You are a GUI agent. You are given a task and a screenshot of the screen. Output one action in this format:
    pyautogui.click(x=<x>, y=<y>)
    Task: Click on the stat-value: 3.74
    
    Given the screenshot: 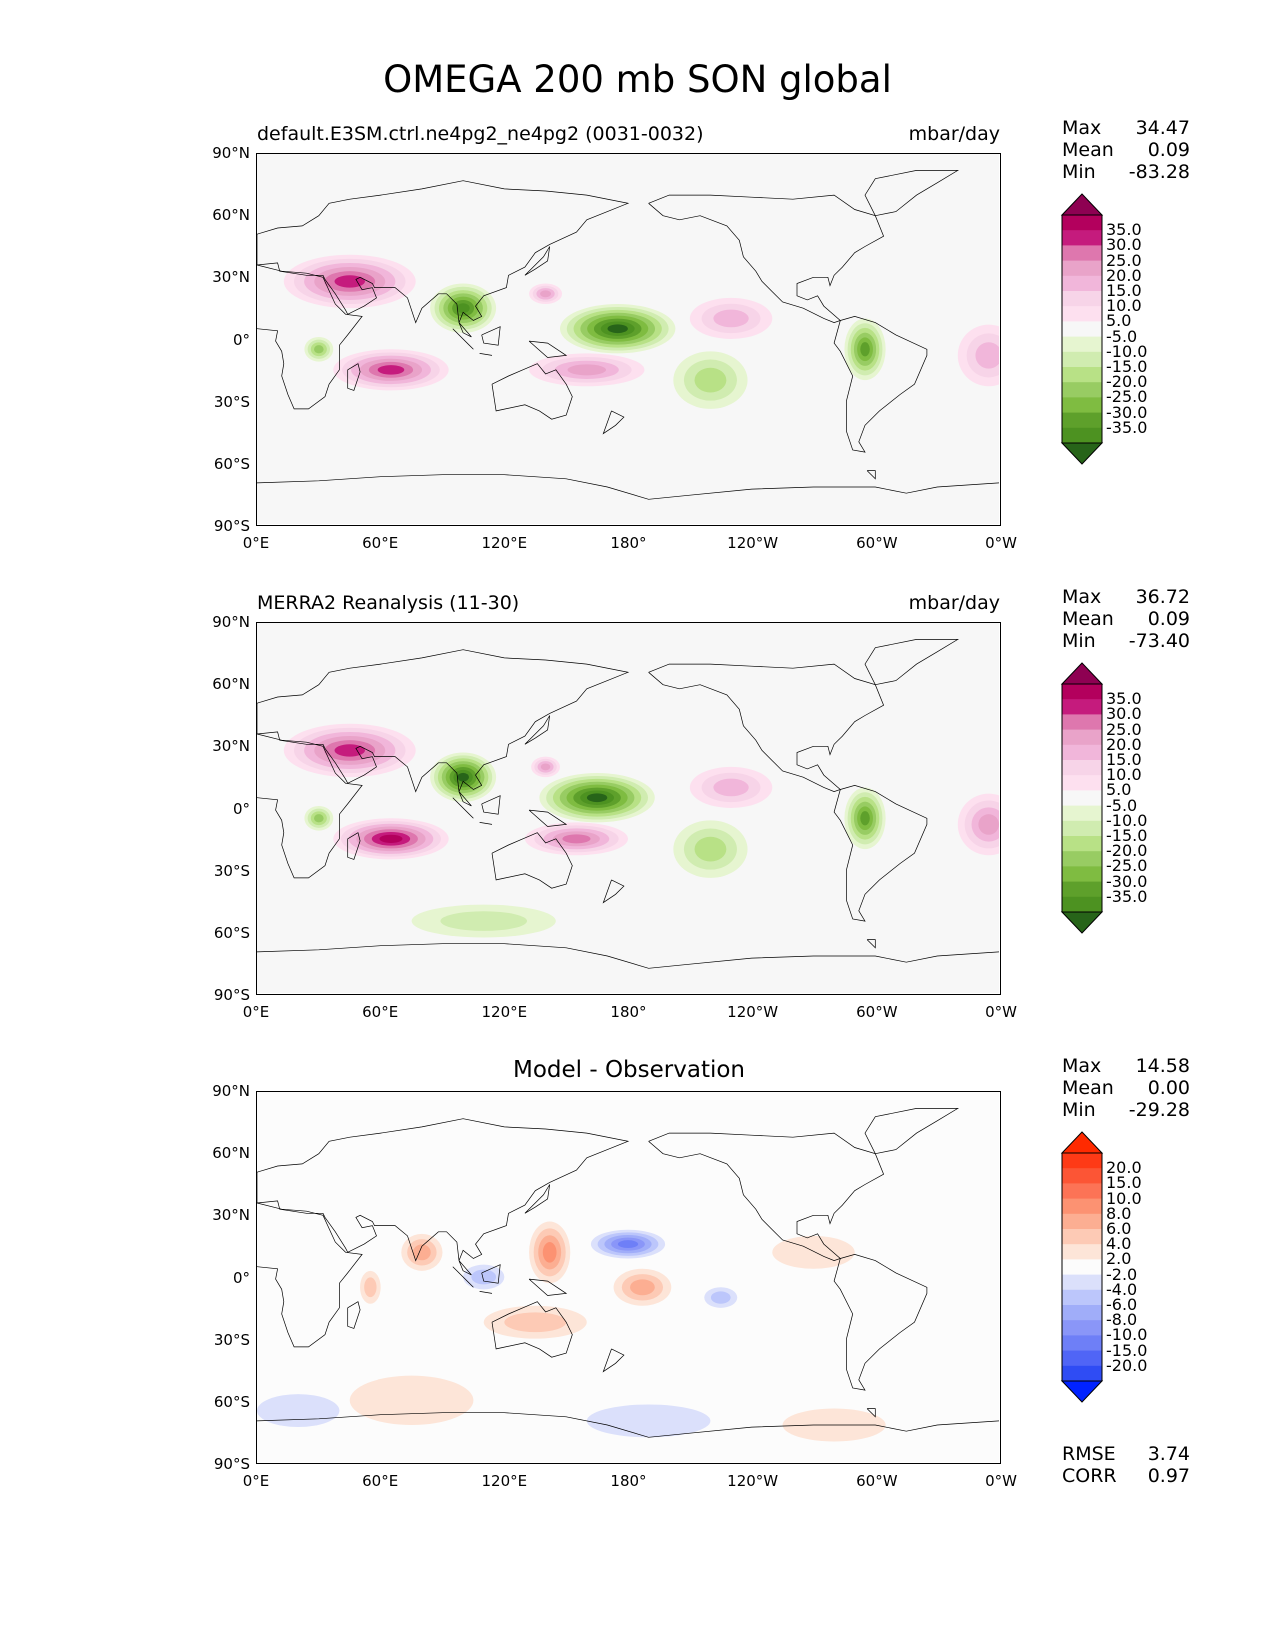 What is the action you would take?
    pyautogui.click(x=1168, y=1454)
    